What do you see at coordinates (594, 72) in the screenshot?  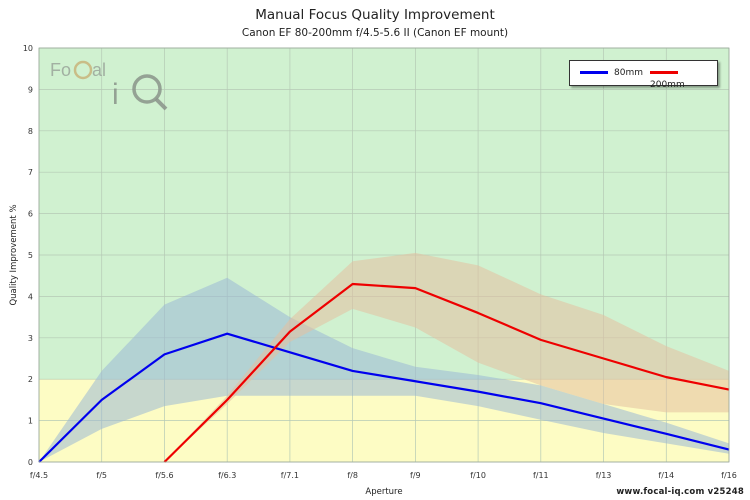 I see `legend-swatch-80mm` at bounding box center [594, 72].